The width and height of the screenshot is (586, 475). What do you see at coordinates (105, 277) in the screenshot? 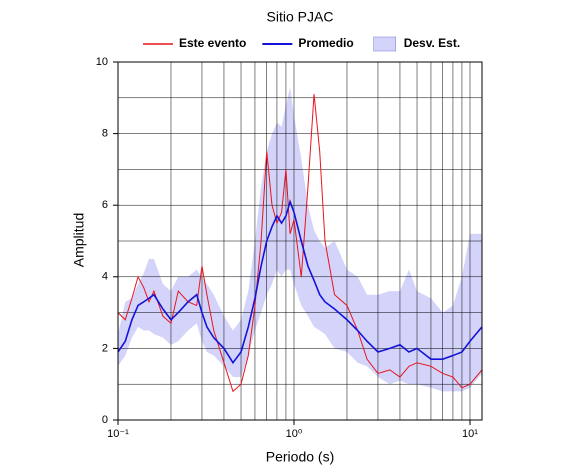
I see `y-tick-label: 4` at bounding box center [105, 277].